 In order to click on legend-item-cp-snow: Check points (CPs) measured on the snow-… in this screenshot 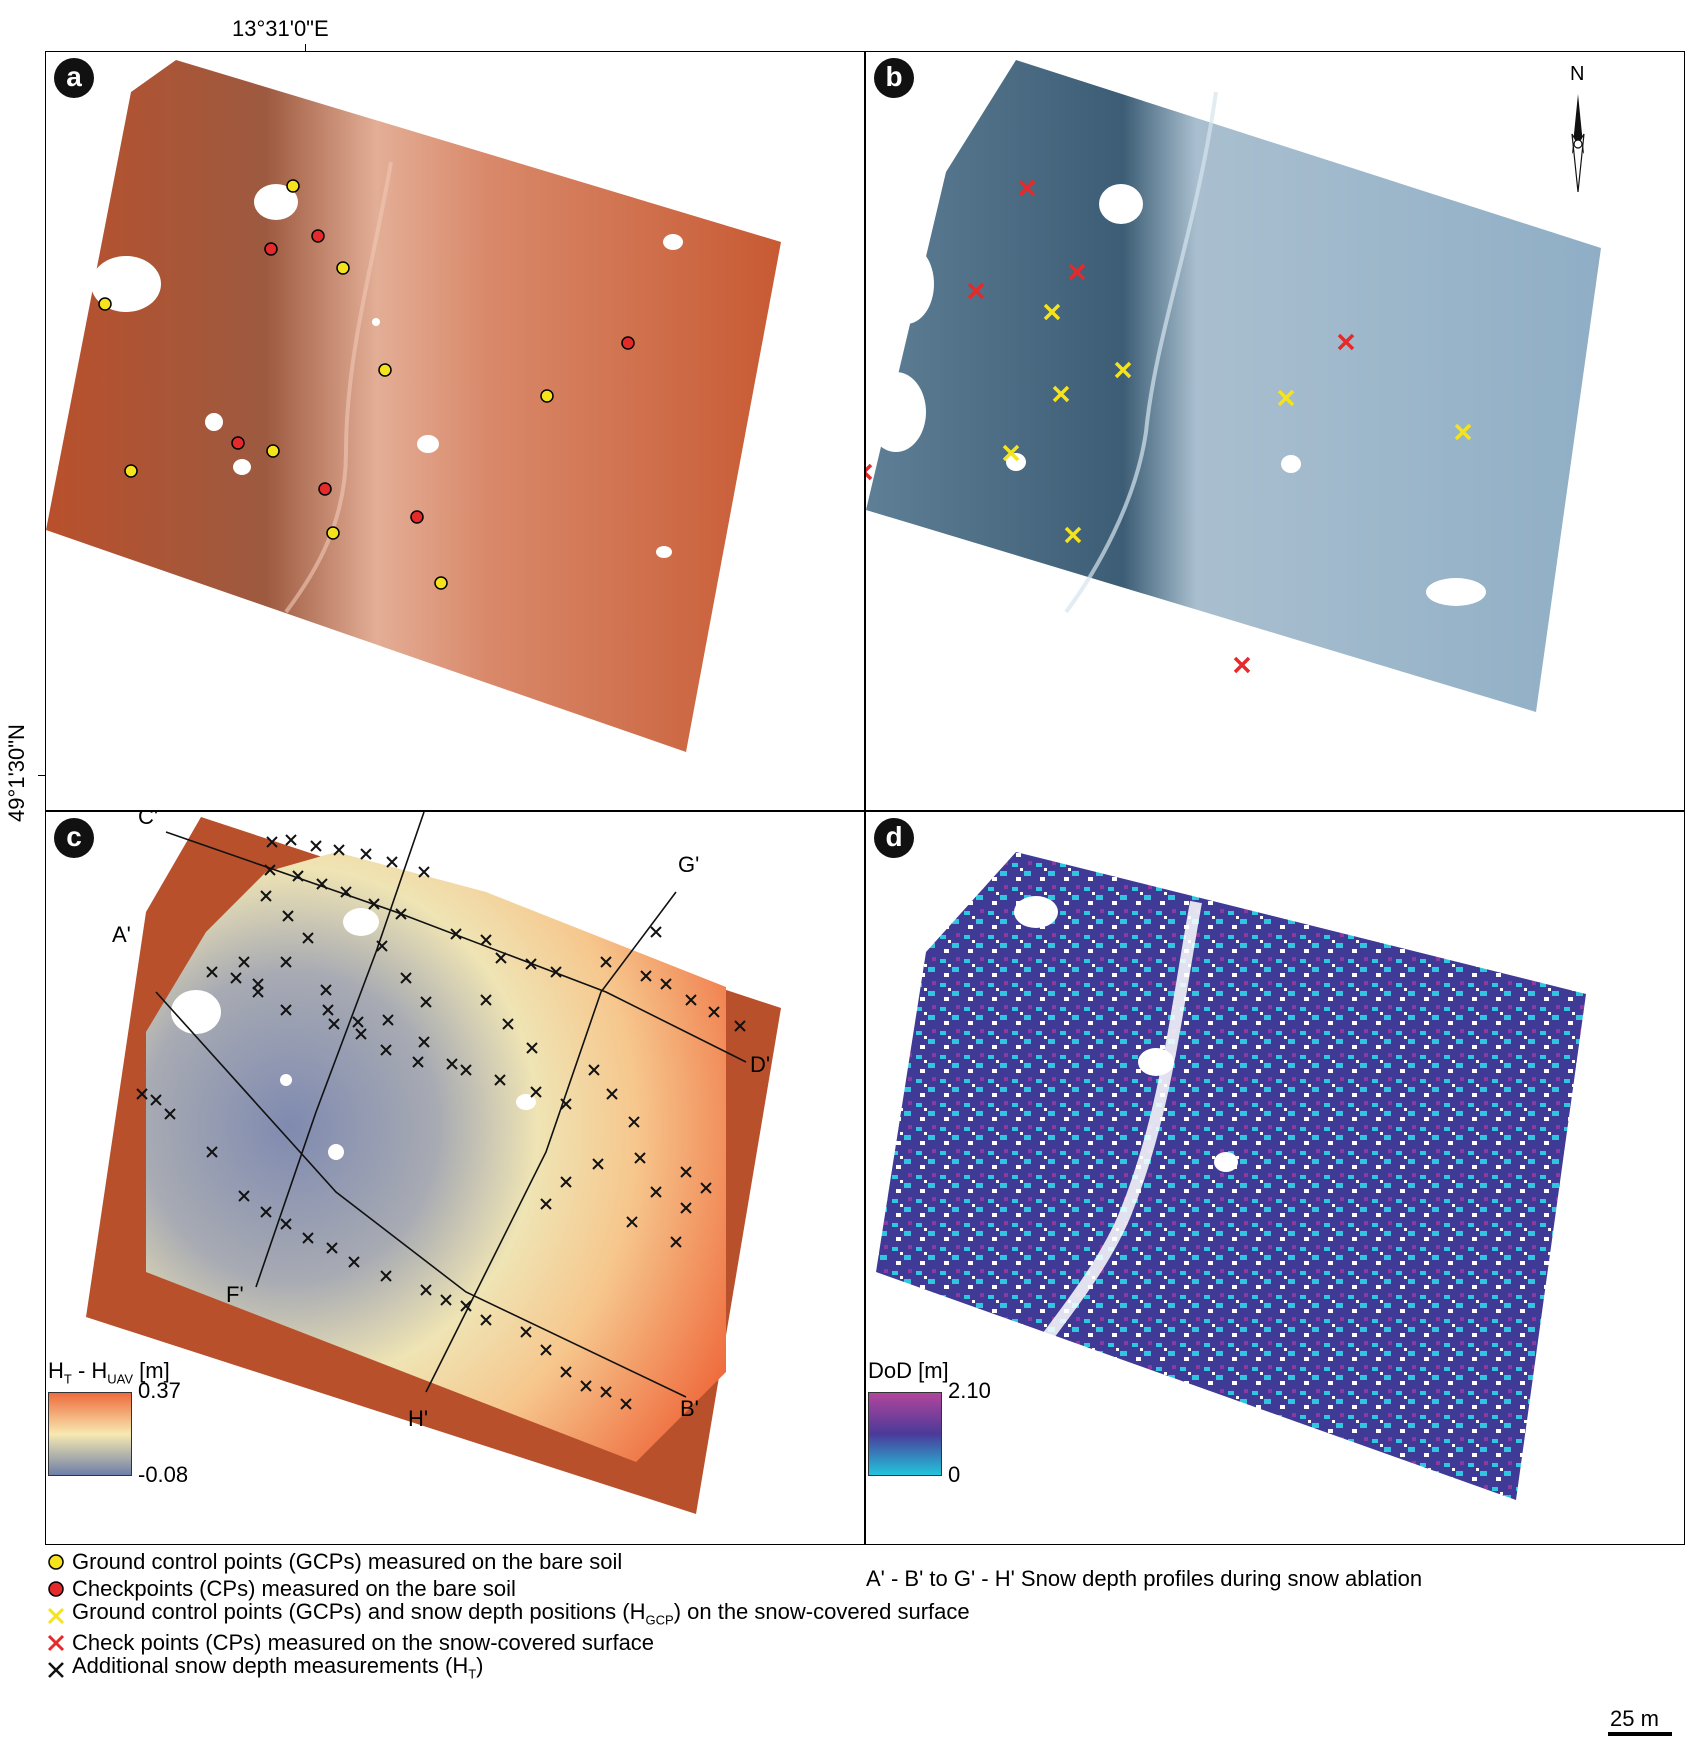, I will do `click(508, 1642)`.